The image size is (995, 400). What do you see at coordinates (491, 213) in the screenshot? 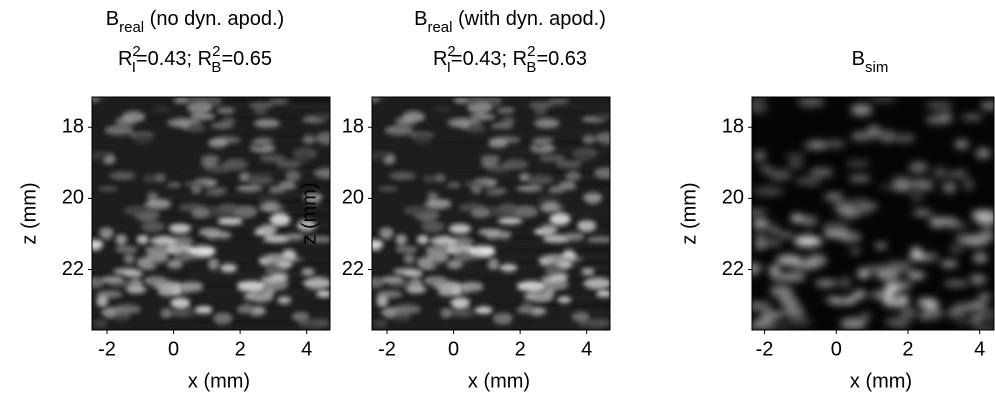
I see `image-frame` at bounding box center [491, 213].